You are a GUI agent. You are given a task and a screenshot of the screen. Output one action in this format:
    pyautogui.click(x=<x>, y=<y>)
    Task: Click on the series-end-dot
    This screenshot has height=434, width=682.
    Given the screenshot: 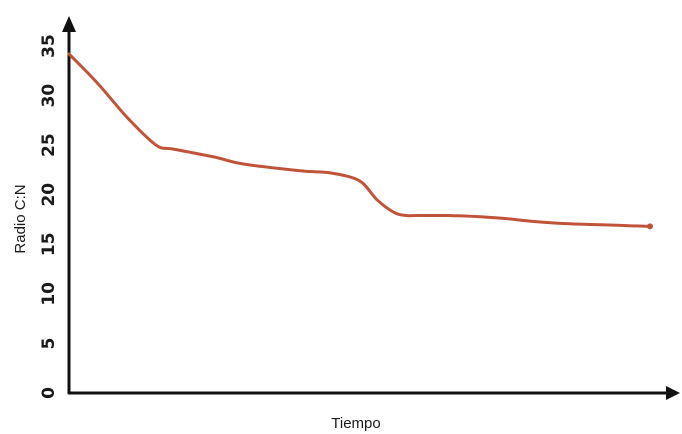 What is the action you would take?
    pyautogui.click(x=650, y=226)
    